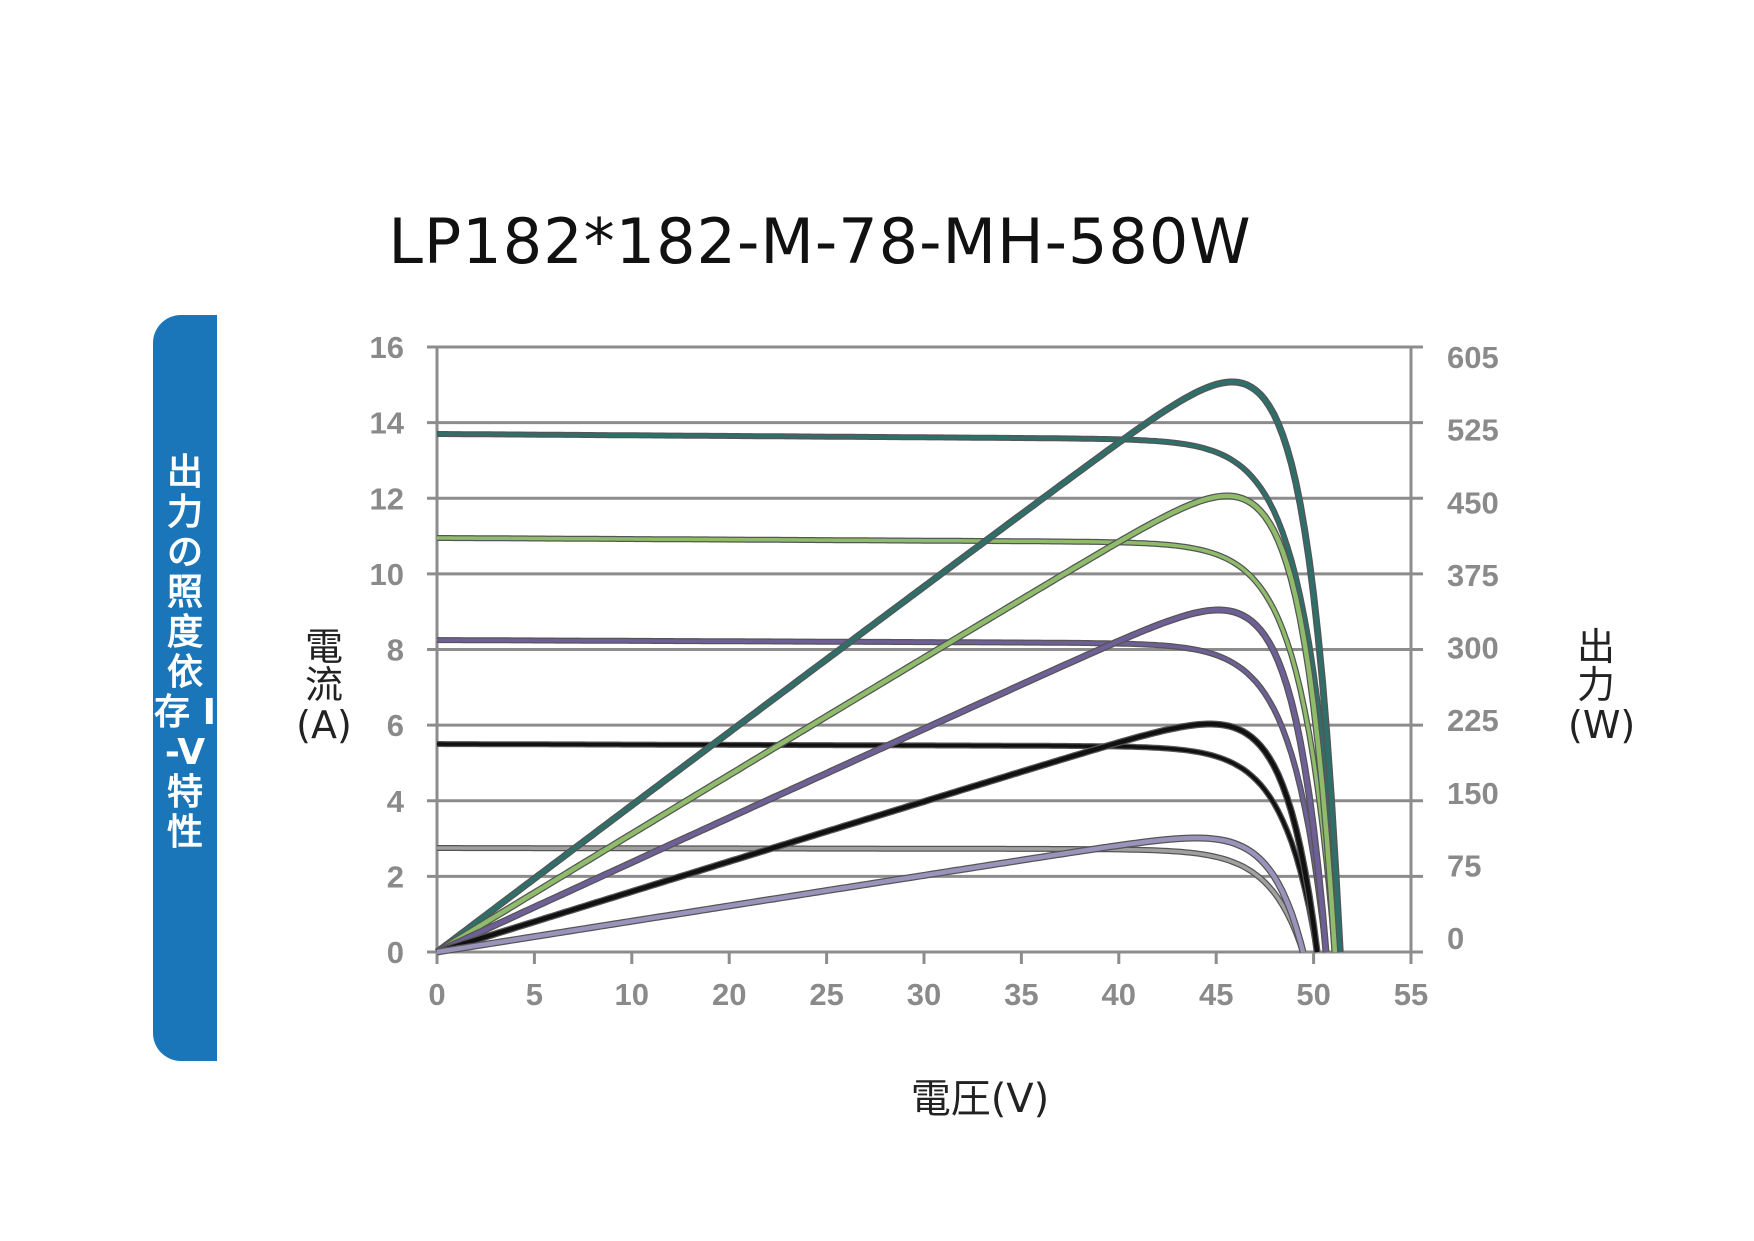 The image size is (1754, 1241). I want to click on x-tick-label: 35, so click(1021, 994).